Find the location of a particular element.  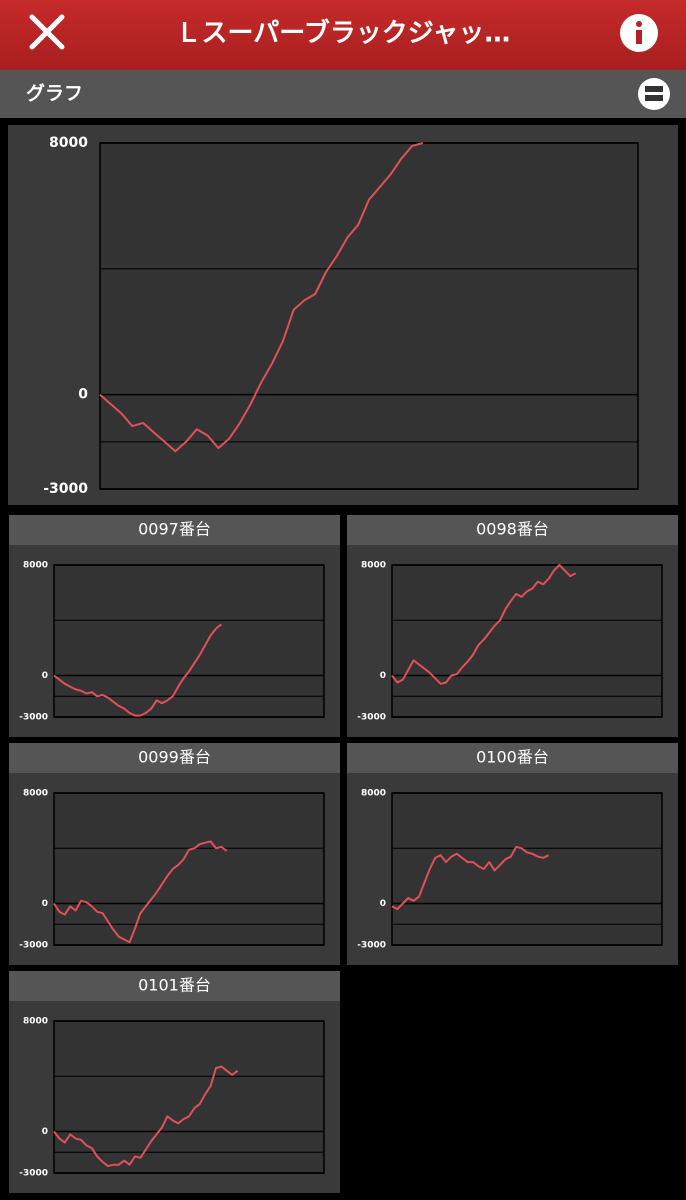

chart-title: 0097番台 is located at coordinates (174, 529).